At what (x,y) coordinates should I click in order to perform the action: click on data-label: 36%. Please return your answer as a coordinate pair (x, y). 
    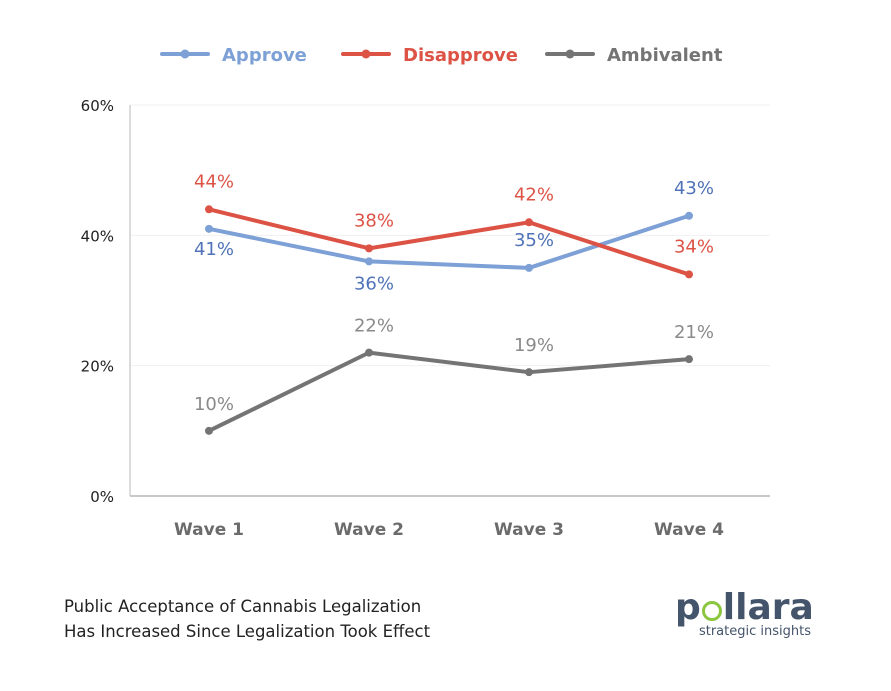
    Looking at the image, I should click on (374, 283).